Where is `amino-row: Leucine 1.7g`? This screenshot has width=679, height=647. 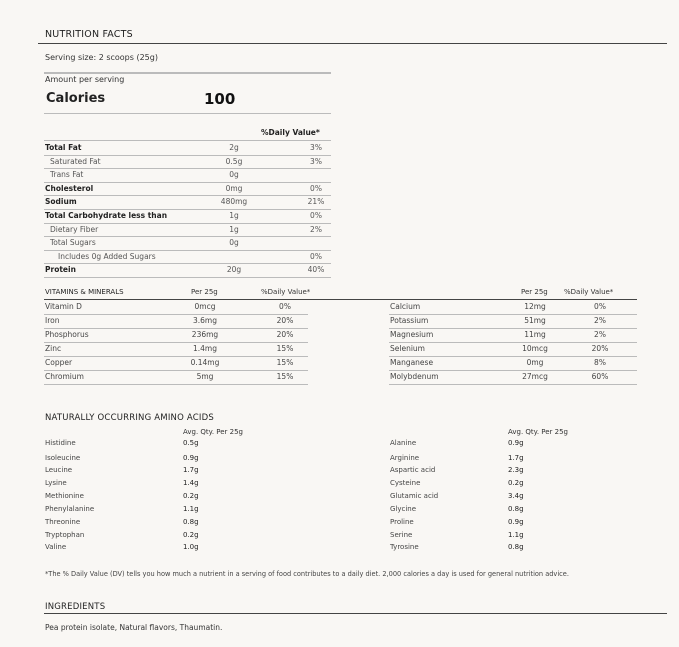 amino-row: Leucine 1.7g is located at coordinates (145, 470).